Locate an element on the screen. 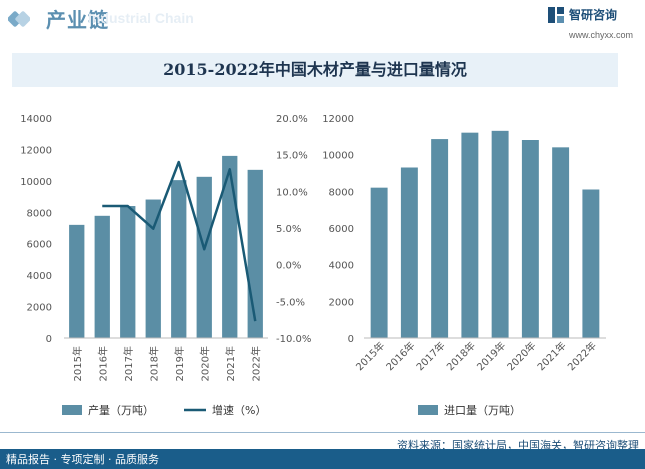  left-axis-tick-label: 2000 is located at coordinates (39, 308).